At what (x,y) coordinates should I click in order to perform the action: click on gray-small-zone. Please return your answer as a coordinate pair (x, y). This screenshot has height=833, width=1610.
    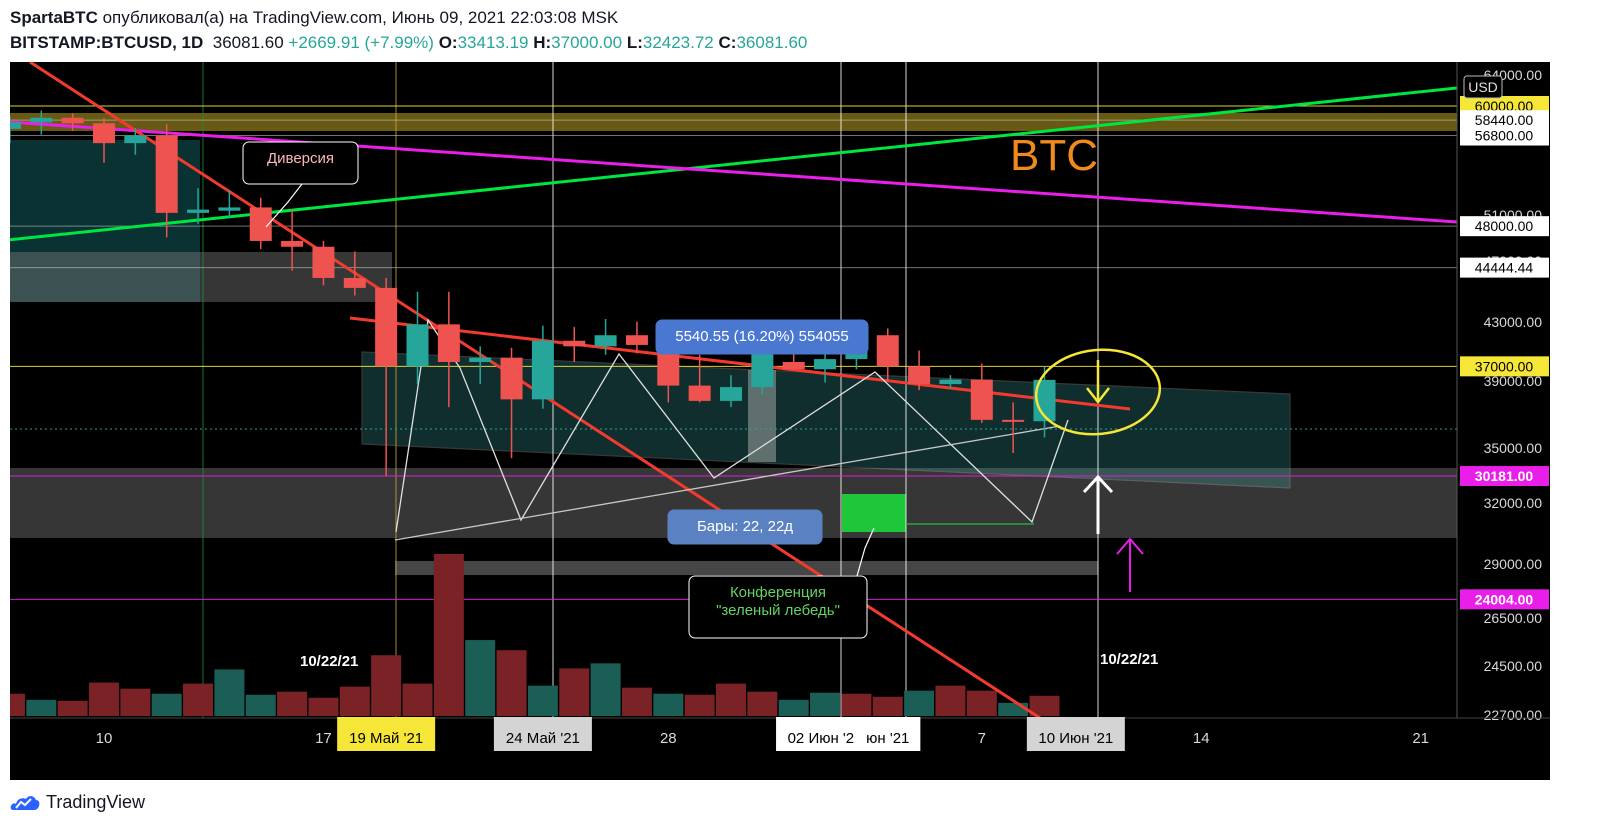
    Looking at the image, I should click on (746, 568).